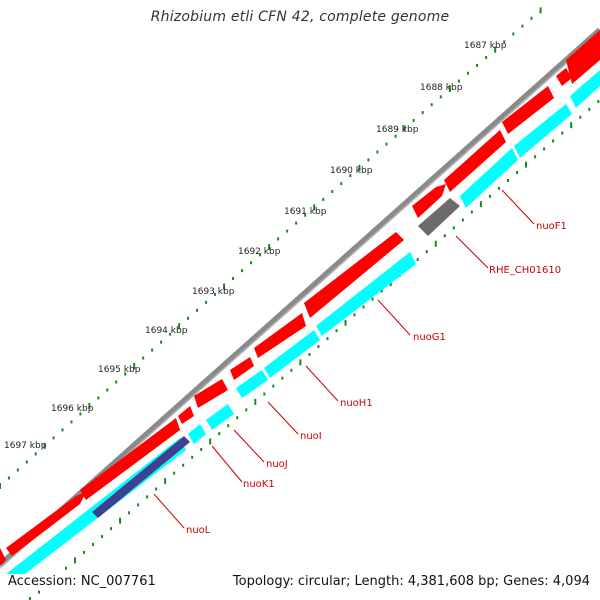  I want to click on ruler-label: 1692 kbp, so click(259, 252).